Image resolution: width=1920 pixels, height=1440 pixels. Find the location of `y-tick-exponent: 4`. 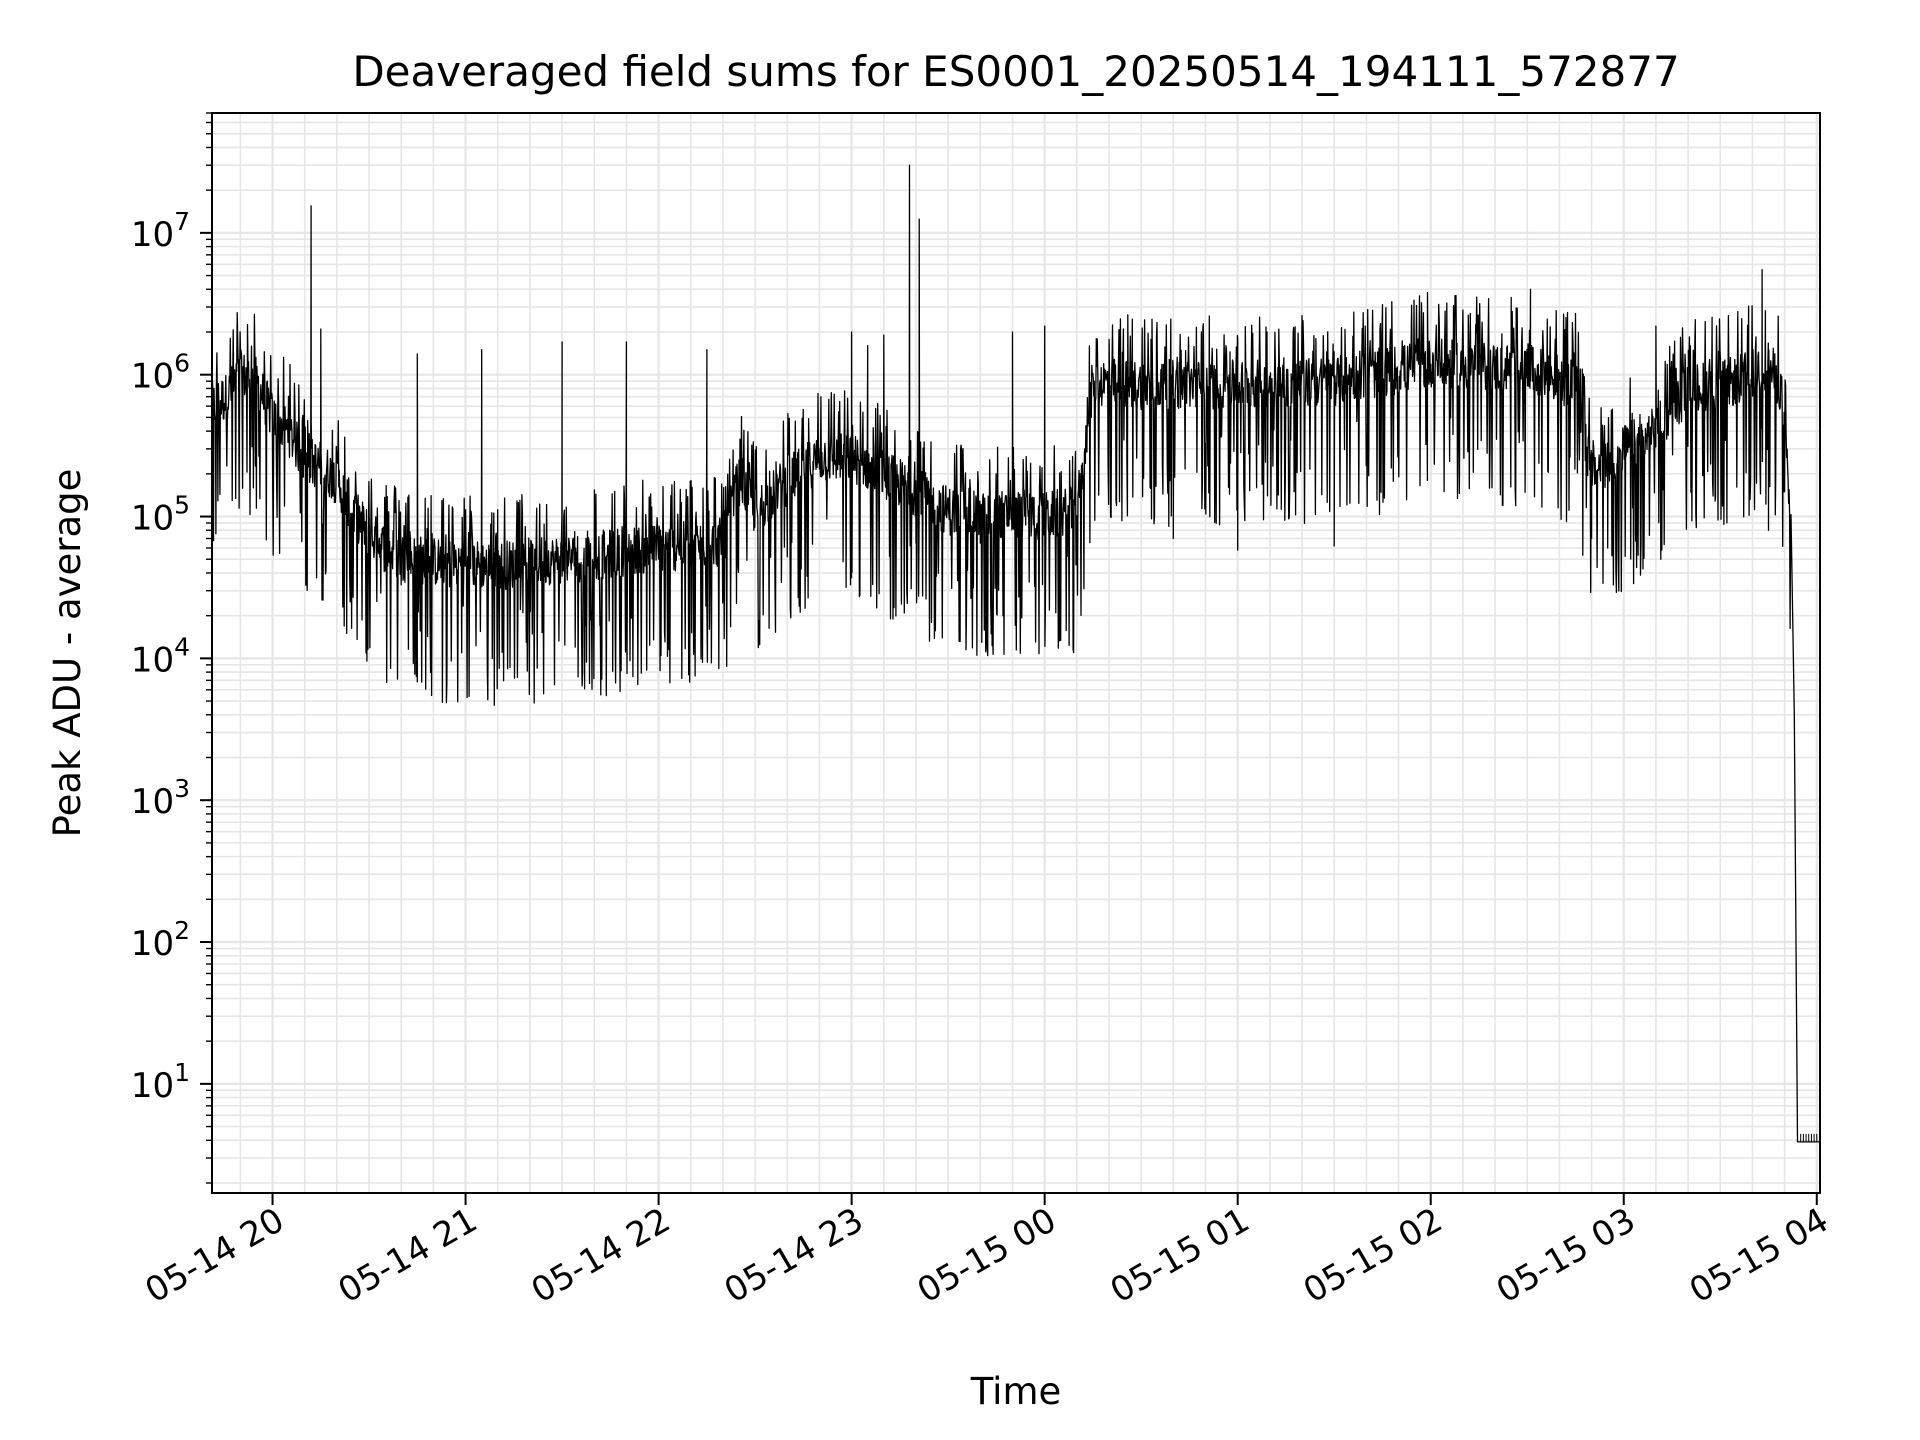

y-tick-exponent: 4 is located at coordinates (182, 646).